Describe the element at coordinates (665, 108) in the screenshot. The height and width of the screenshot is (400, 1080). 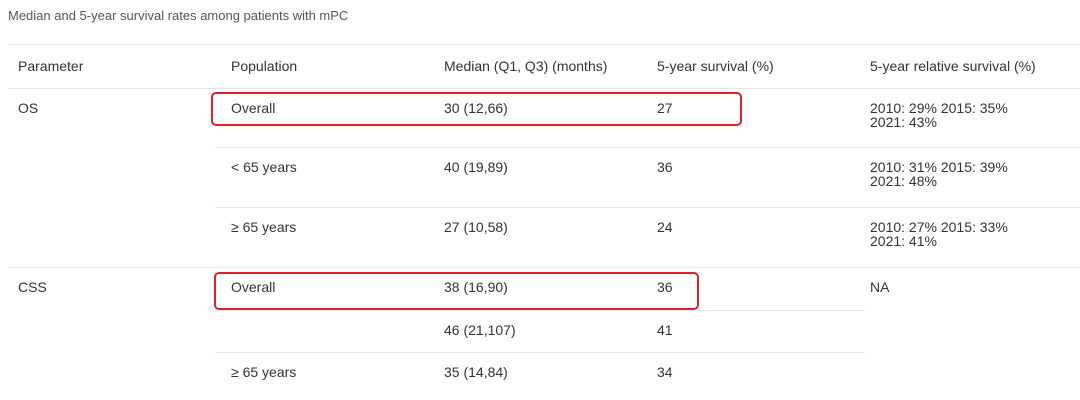
I see `survival-cell: 27` at that location.